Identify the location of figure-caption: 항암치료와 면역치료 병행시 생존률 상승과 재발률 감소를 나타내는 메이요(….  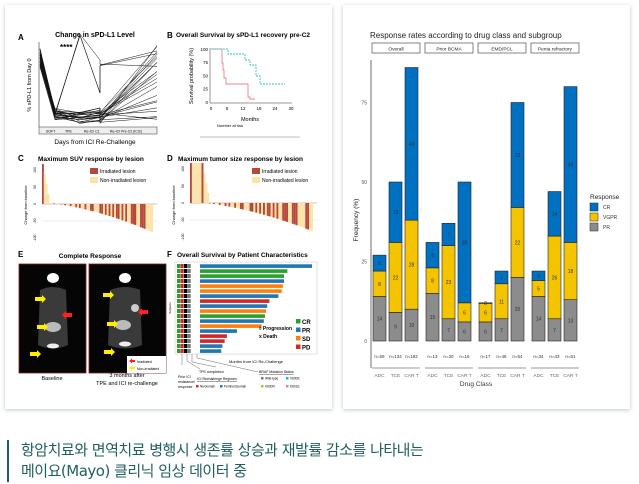
(215, 461).